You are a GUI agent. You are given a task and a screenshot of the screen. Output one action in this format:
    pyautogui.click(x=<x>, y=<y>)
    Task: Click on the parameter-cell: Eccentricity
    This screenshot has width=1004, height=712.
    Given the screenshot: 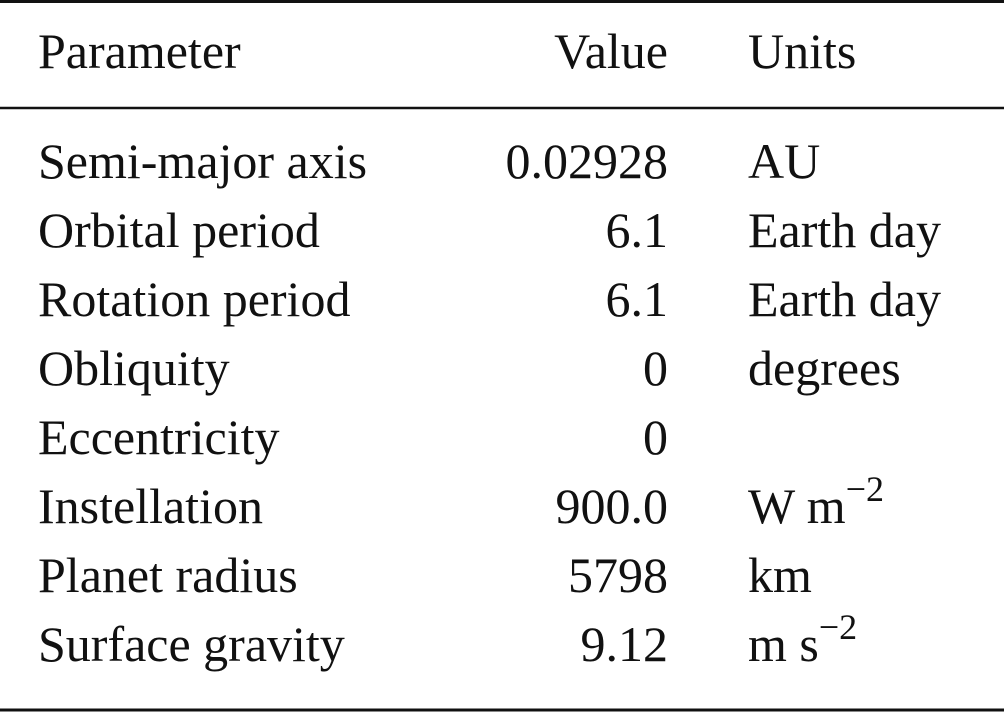 What is the action you would take?
    pyautogui.click(x=159, y=437)
    